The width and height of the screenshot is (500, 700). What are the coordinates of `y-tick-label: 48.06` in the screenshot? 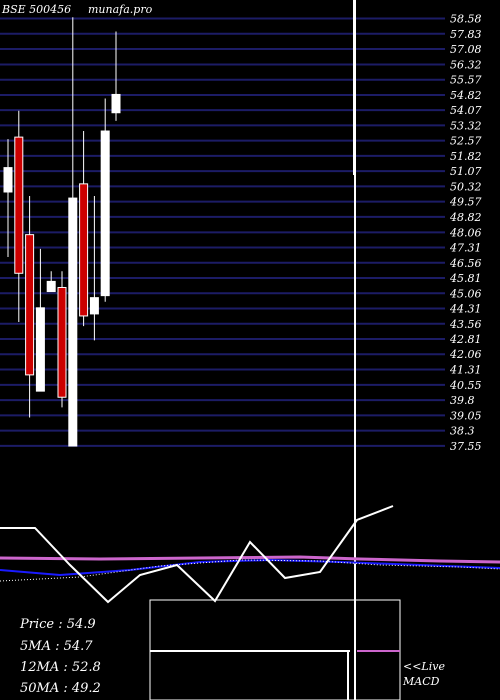 It's located at (465, 232).